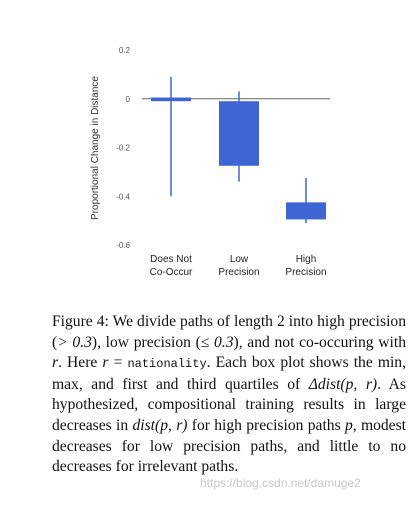 Image resolution: width=408 pixels, height=506 pixels. What do you see at coordinates (125, 50) in the screenshot?
I see `y-tick-label: 0.2` at bounding box center [125, 50].